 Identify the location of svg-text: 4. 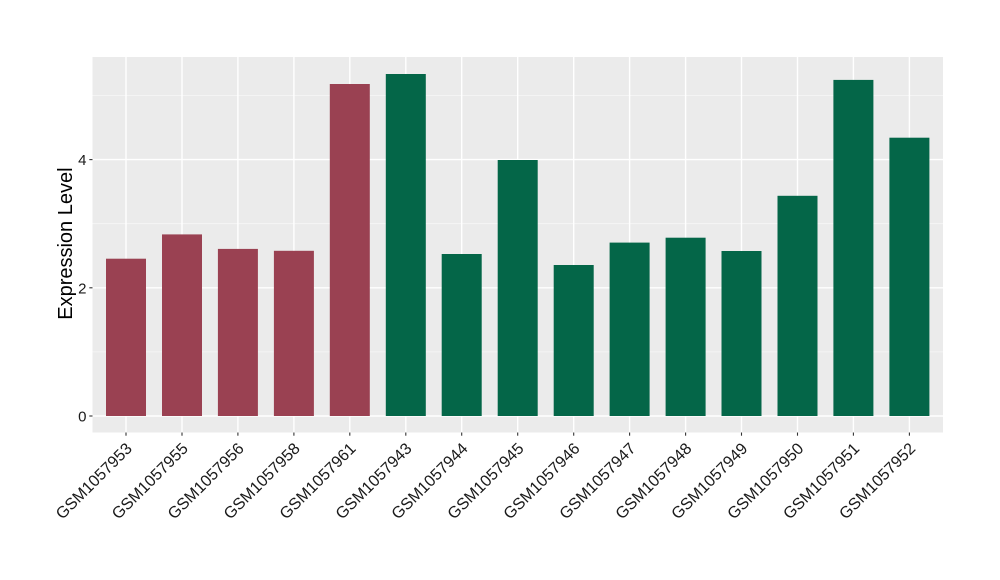
(82, 160).